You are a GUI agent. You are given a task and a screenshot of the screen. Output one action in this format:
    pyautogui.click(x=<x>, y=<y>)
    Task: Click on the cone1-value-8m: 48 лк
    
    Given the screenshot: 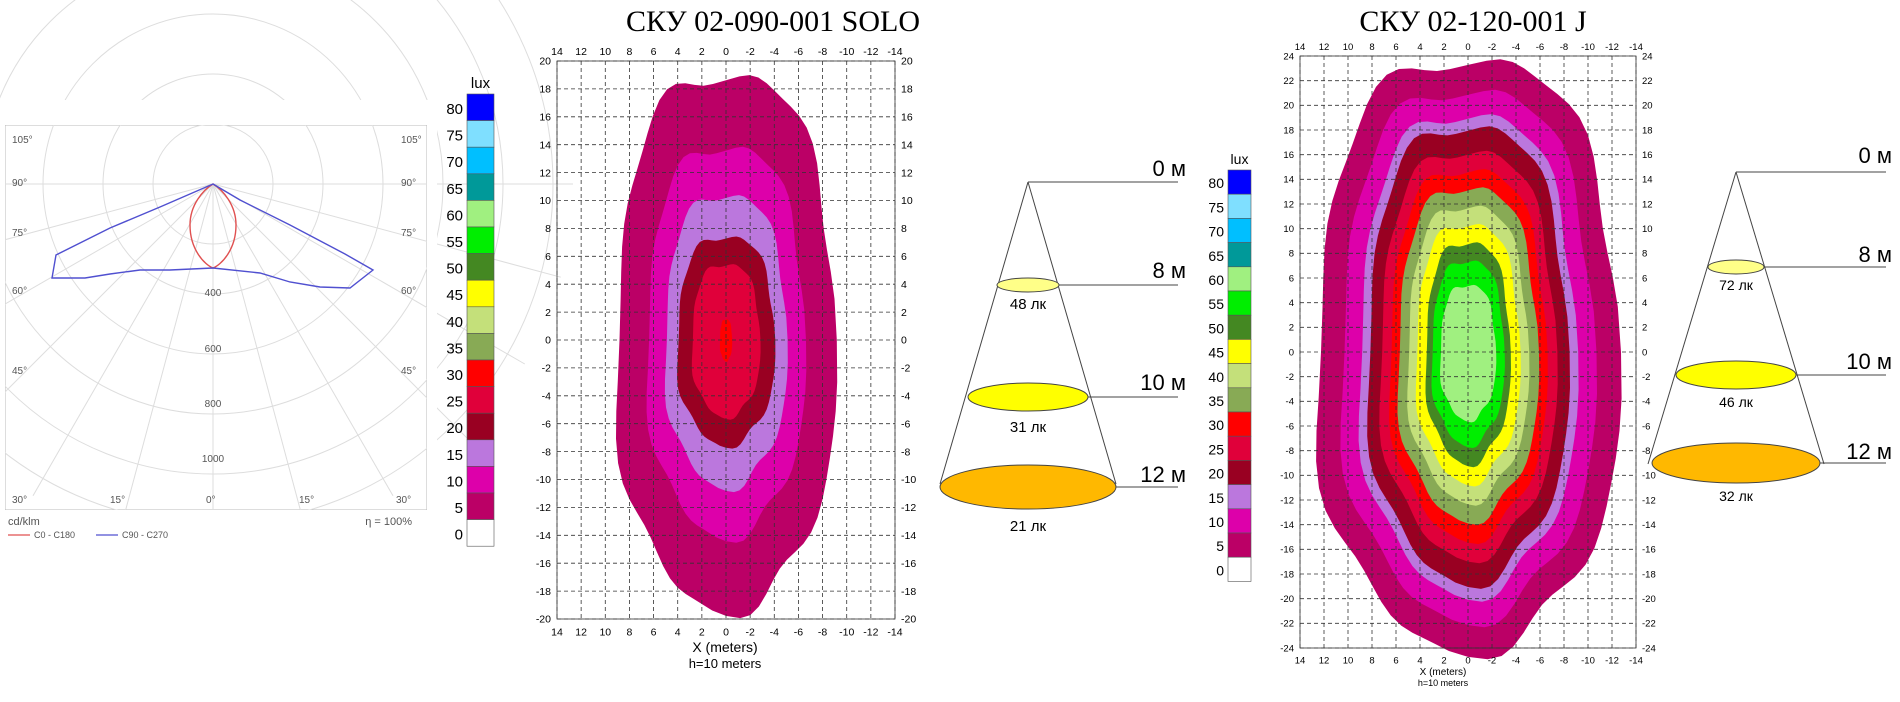 What is the action you would take?
    pyautogui.click(x=1028, y=304)
    